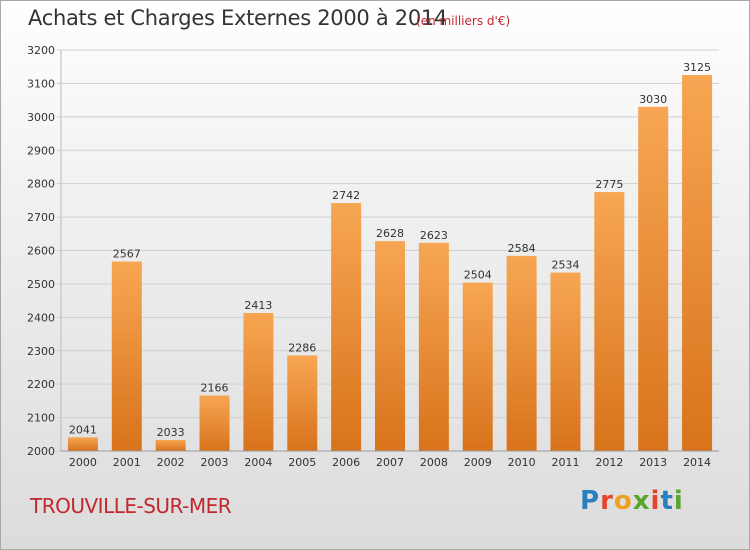 This screenshot has height=550, width=750. What do you see at coordinates (607, 501) in the screenshot?
I see `logo-letter: r` at bounding box center [607, 501].